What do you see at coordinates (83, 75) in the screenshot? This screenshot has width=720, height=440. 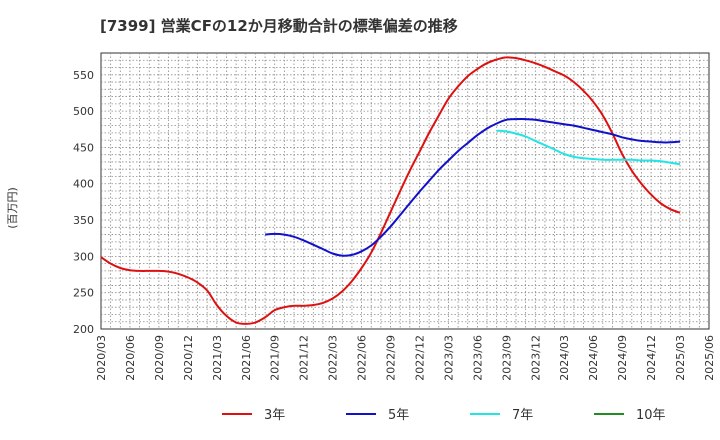 I see `y-tick-label: 550` at bounding box center [83, 75].